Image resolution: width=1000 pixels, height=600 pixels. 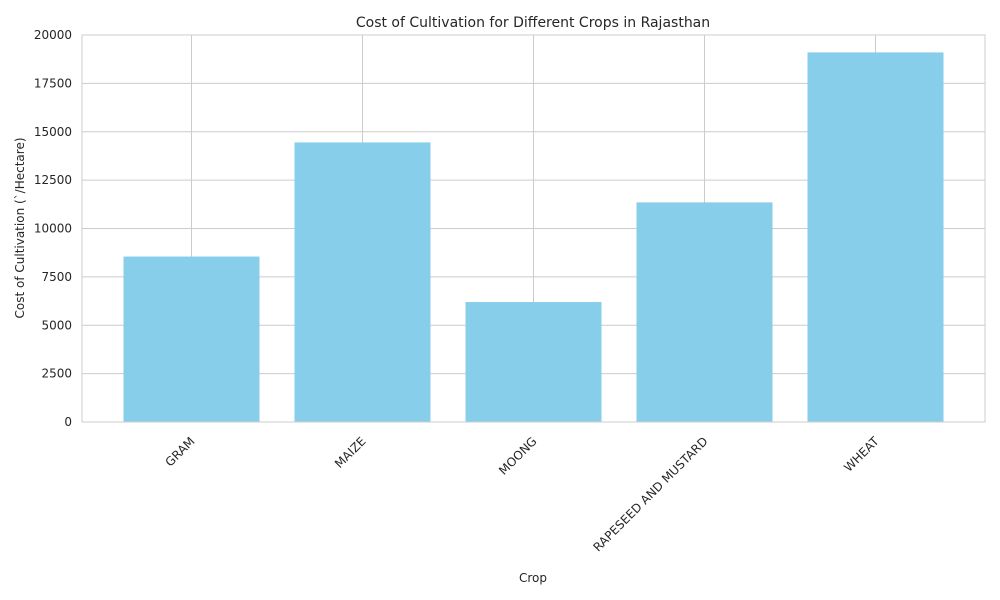 I want to click on y-tick-label: 15000, so click(x=53, y=132).